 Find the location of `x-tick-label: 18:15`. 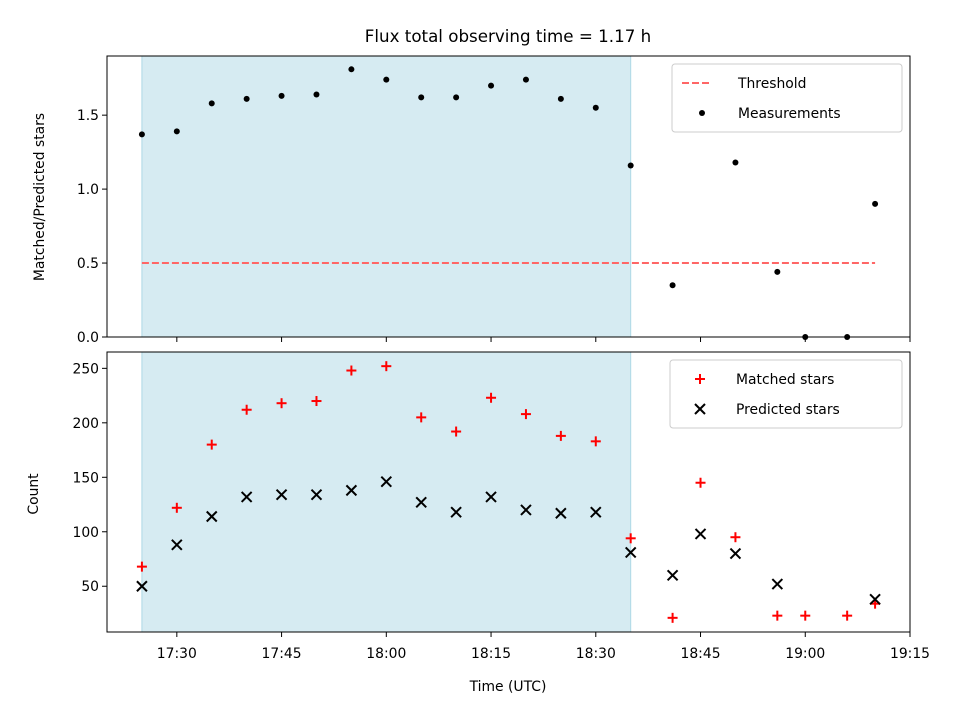

x-tick-label: 18:15 is located at coordinates (491, 654).